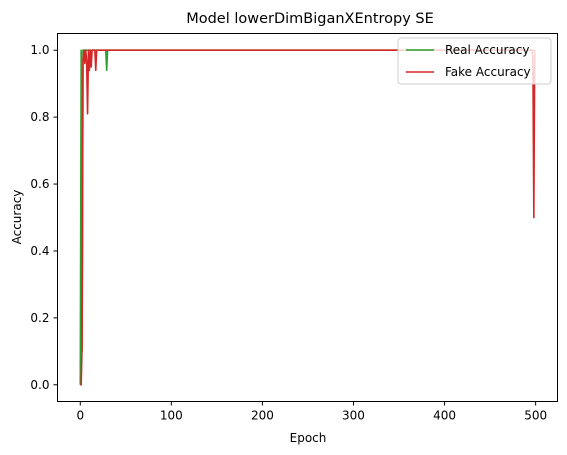  I want to click on x-axis-title: Epoch, so click(308, 438).